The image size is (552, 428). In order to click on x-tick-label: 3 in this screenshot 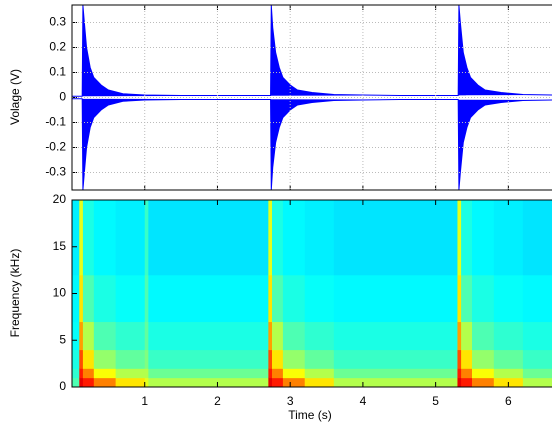, I will do `click(290, 401)`.